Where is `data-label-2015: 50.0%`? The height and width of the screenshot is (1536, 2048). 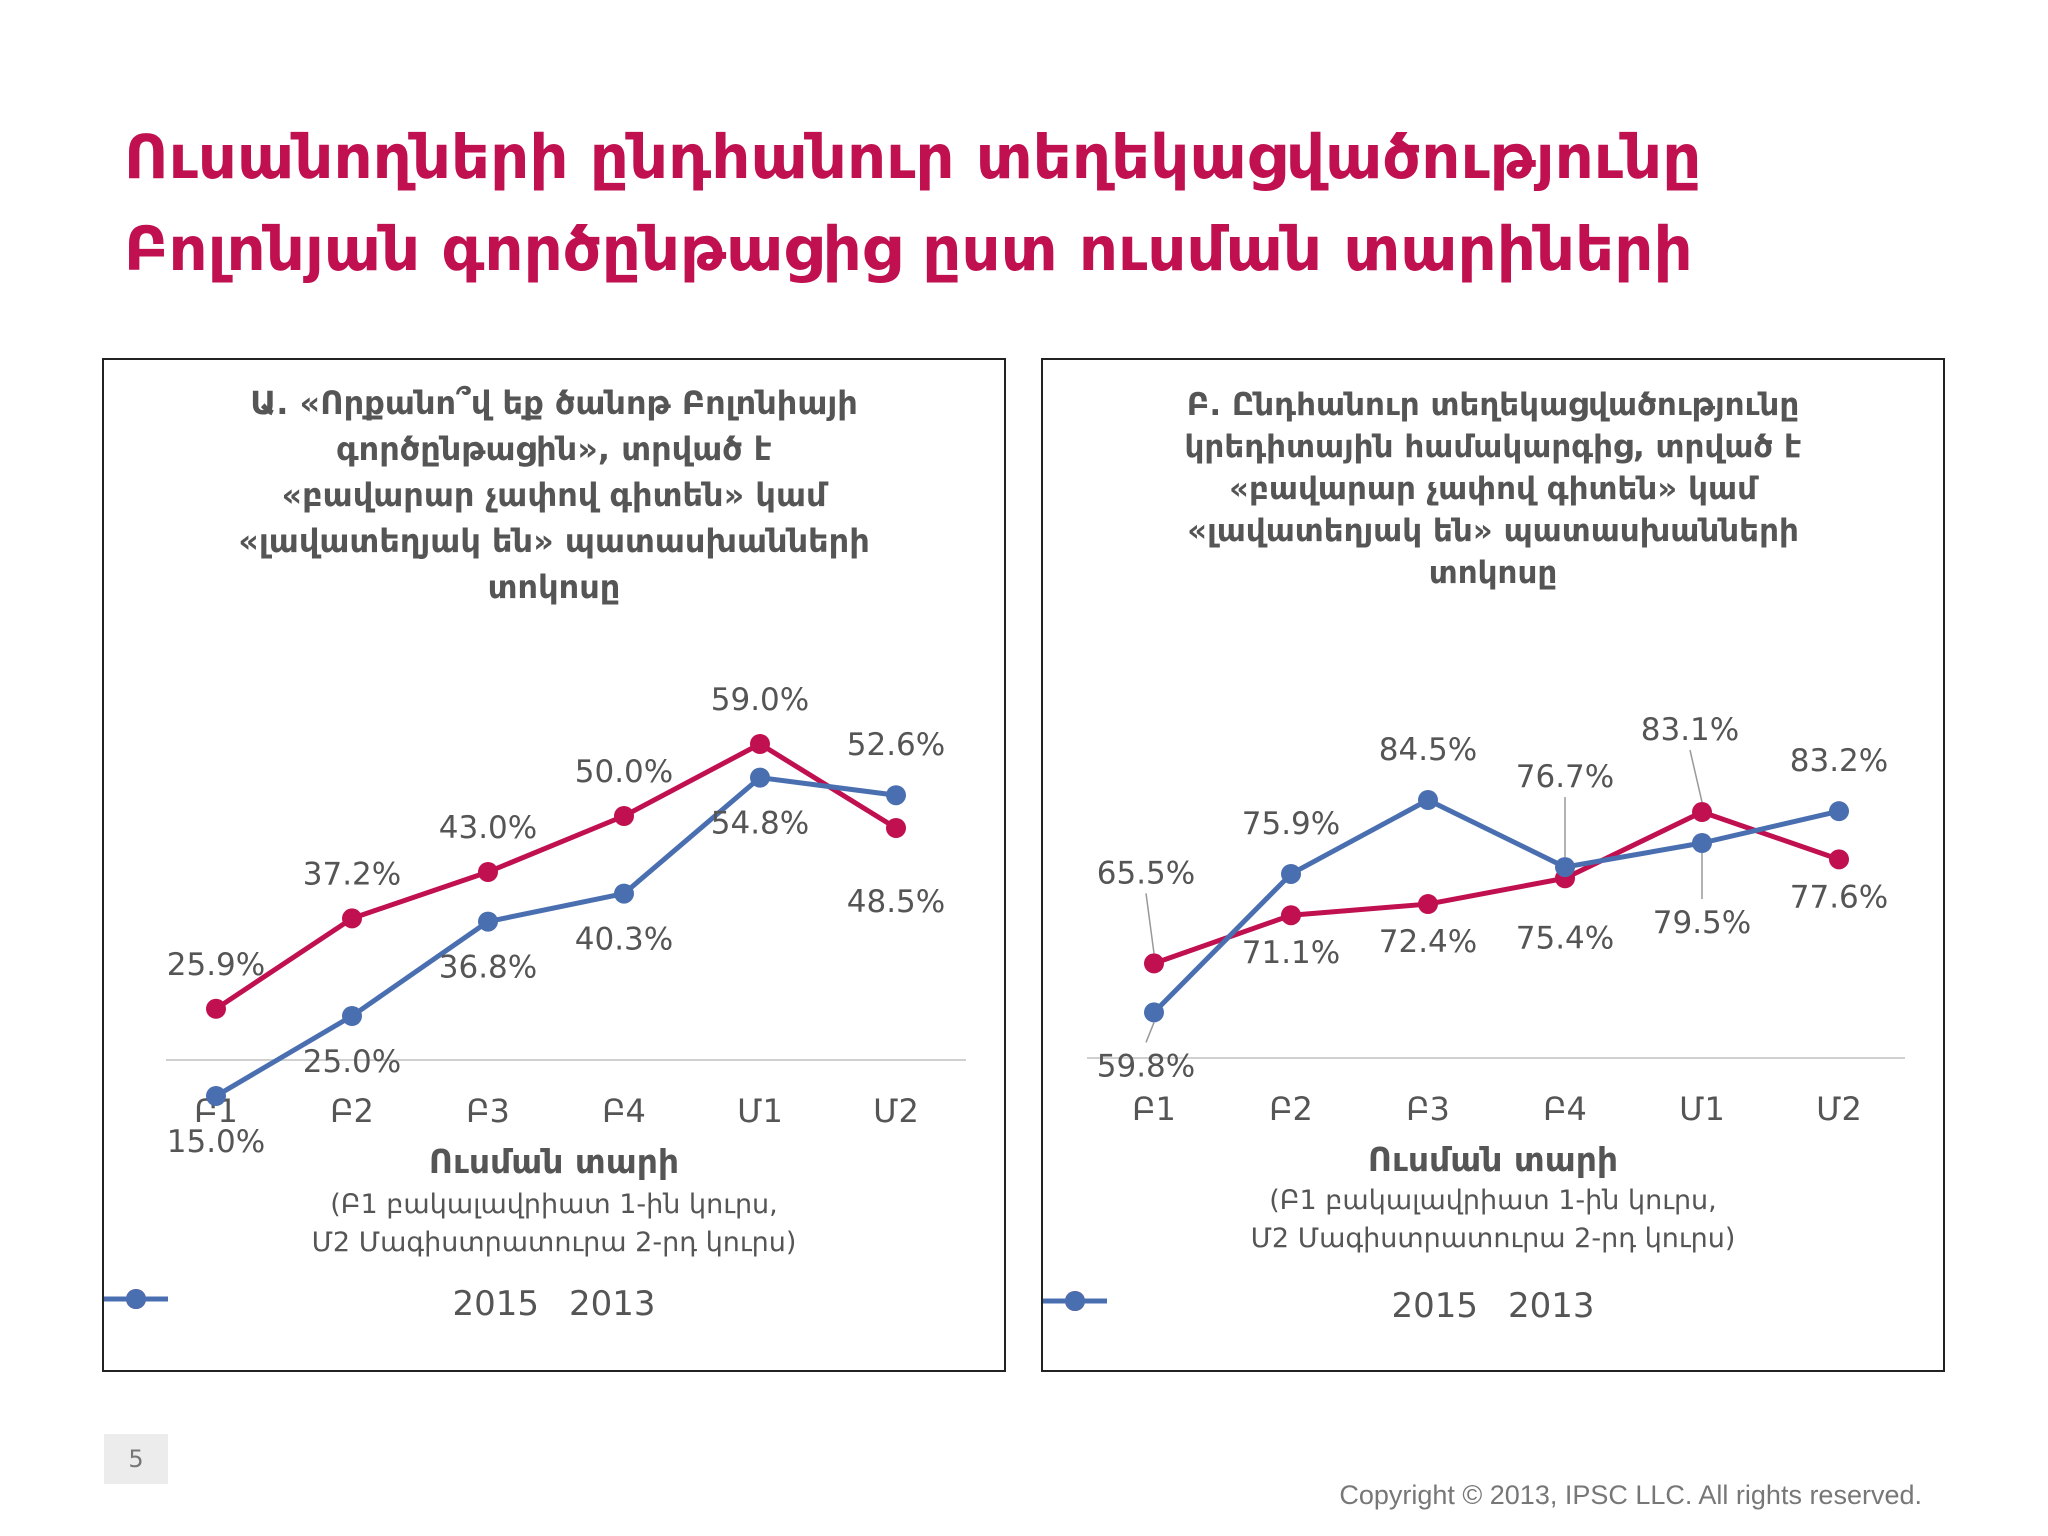 data-label-2015: 50.0% is located at coordinates (624, 772).